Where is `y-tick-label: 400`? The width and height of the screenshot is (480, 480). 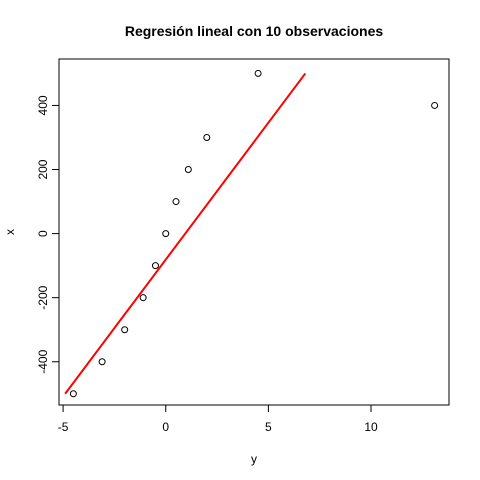
y-tick-label: 400 is located at coordinates (43, 105).